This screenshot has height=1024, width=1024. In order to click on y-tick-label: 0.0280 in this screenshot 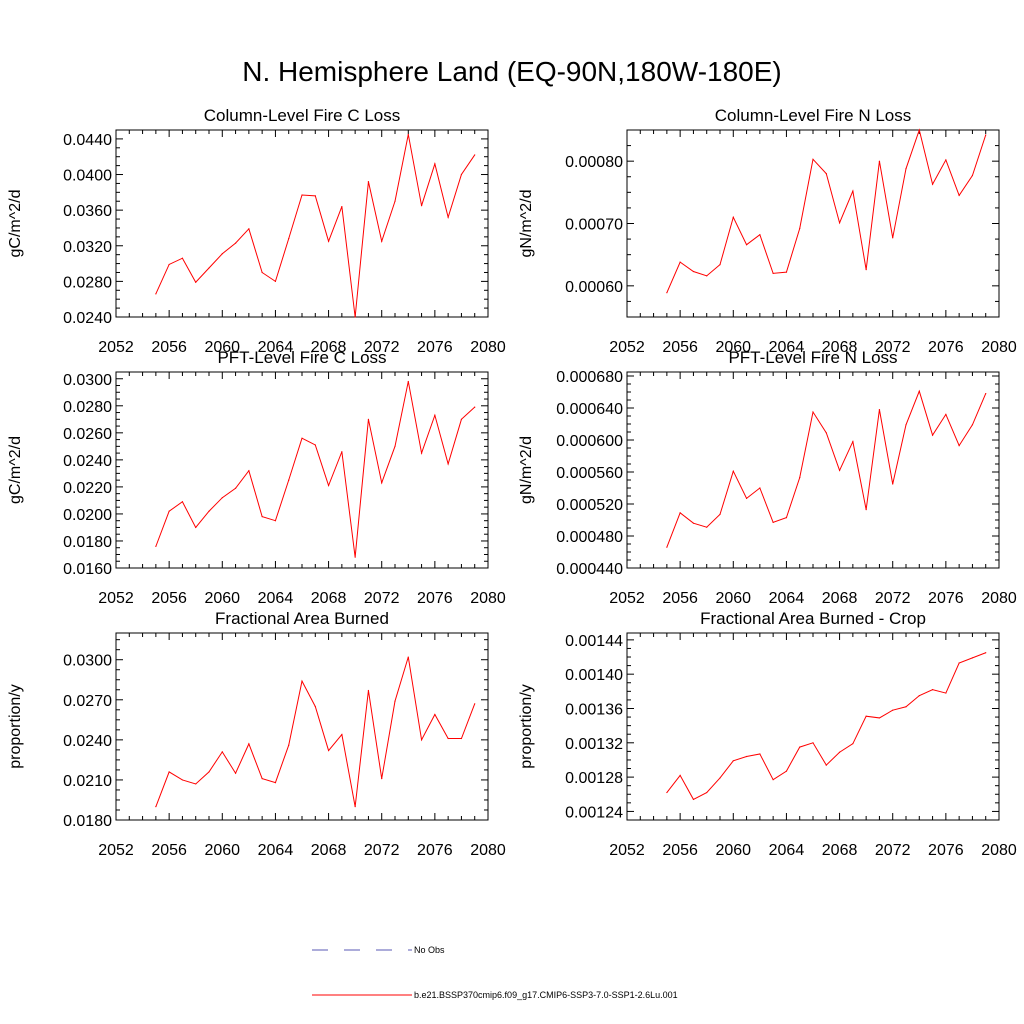, I will do `click(87, 407)`.